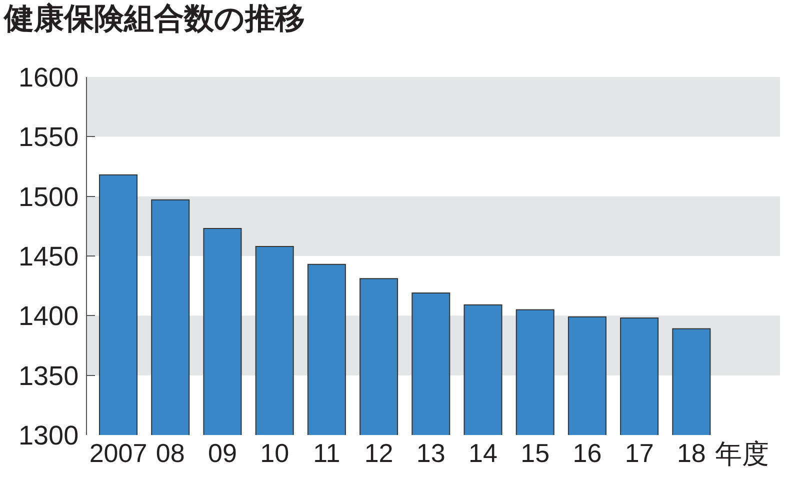  Describe the element at coordinates (742, 454) in the screenshot. I see `x-axis-title: 年度` at that location.